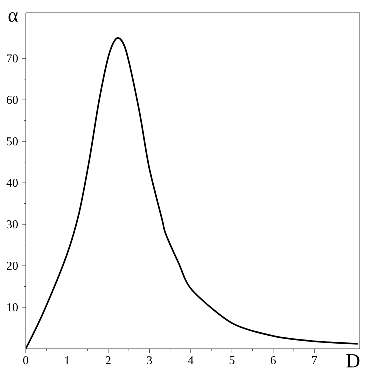 This screenshot has width=372, height=382. Describe the element at coordinates (26, 360) in the screenshot. I see `x-tick-label: 0` at that location.